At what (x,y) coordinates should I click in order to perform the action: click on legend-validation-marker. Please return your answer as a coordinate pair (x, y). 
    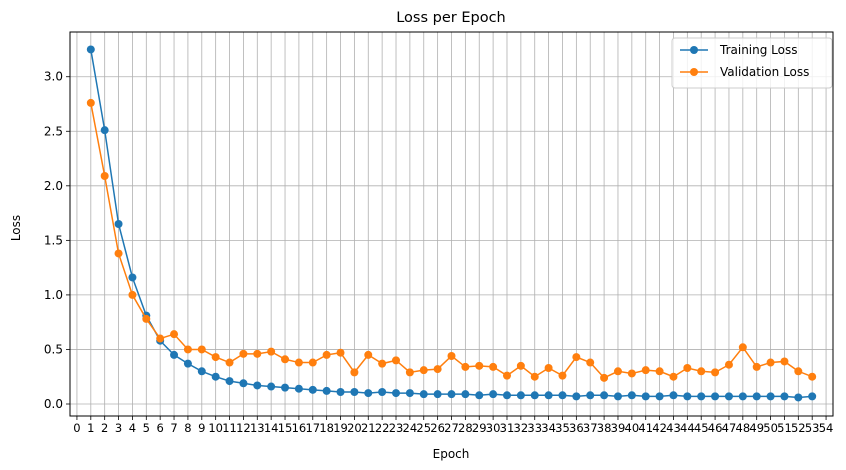
    Looking at the image, I should click on (694, 72).